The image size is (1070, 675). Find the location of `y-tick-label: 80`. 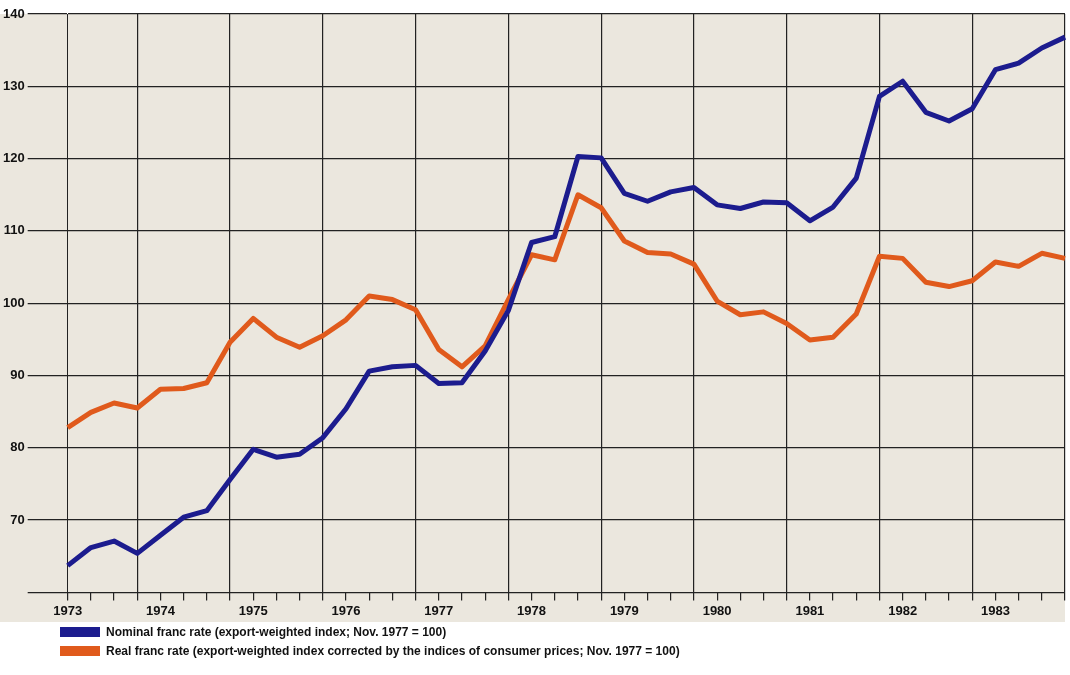

y-tick-label: 80 is located at coordinates (17, 447).